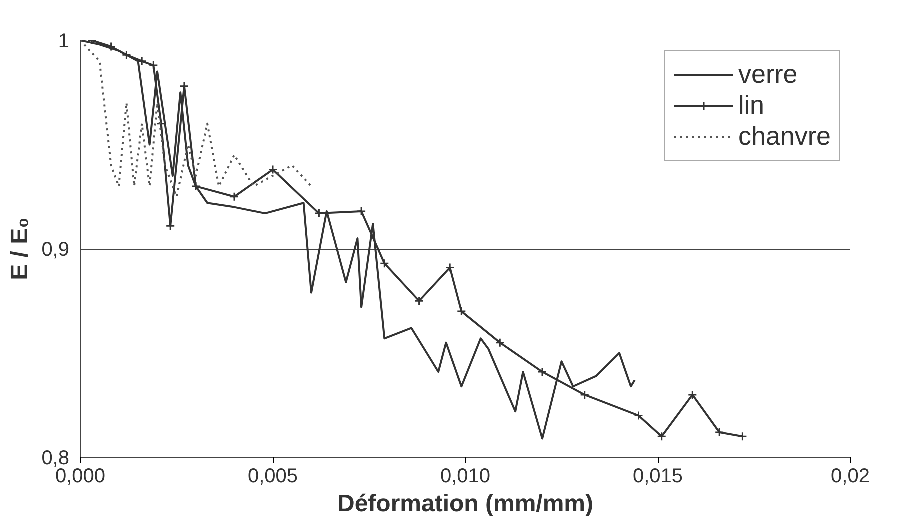  Describe the element at coordinates (465, 477) in the screenshot. I see `x-tick-label: 0,010` at that location.